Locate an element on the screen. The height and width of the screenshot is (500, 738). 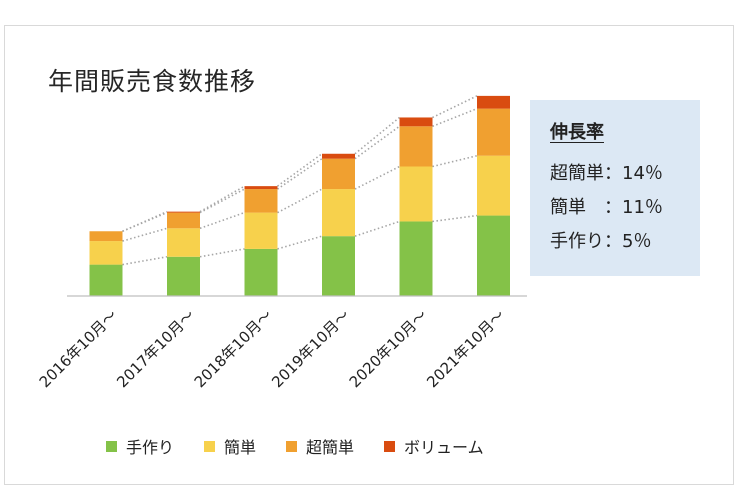
legend-item-handmade: 手作り is located at coordinates (140, 446).